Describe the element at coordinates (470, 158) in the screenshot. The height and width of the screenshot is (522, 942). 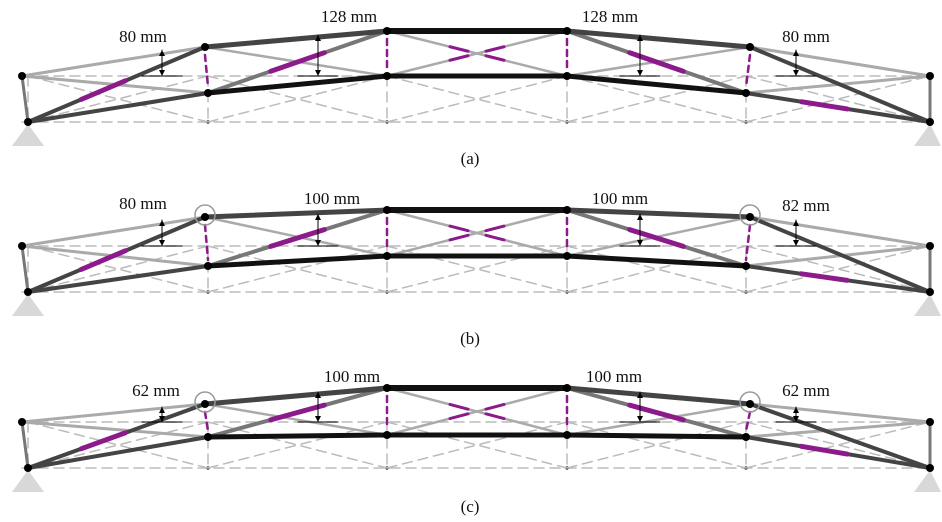
I see `panel-caption: (a)` at that location.